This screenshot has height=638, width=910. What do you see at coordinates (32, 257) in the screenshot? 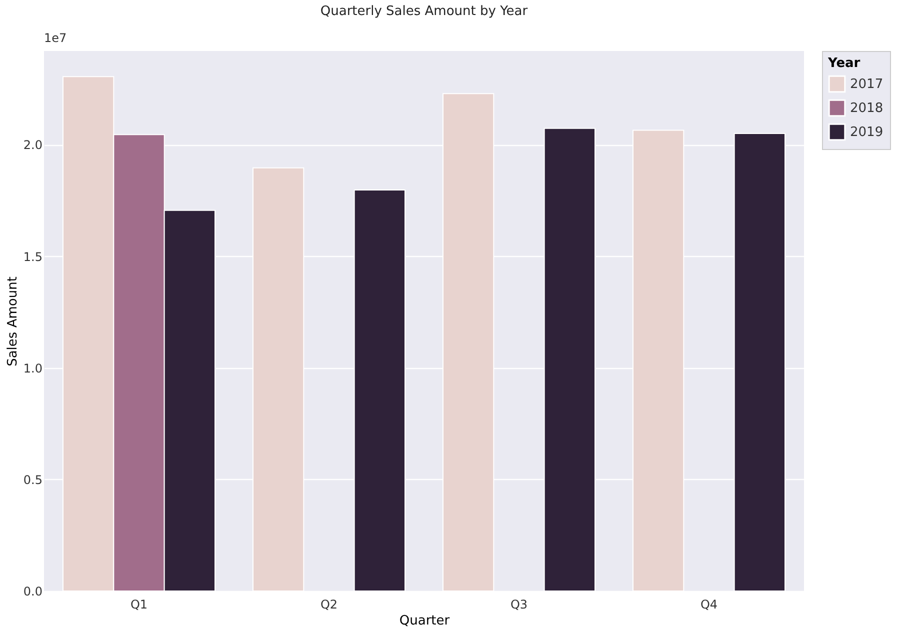
I see `y-tick-label: 1.5` at bounding box center [32, 257].